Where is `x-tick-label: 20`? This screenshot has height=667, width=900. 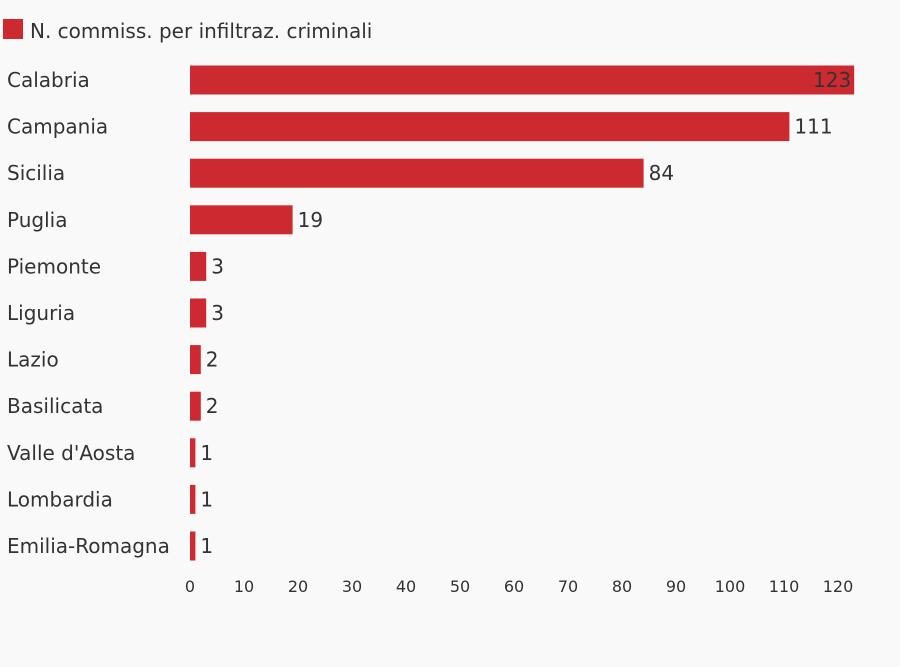 x-tick-label: 20 is located at coordinates (298, 586).